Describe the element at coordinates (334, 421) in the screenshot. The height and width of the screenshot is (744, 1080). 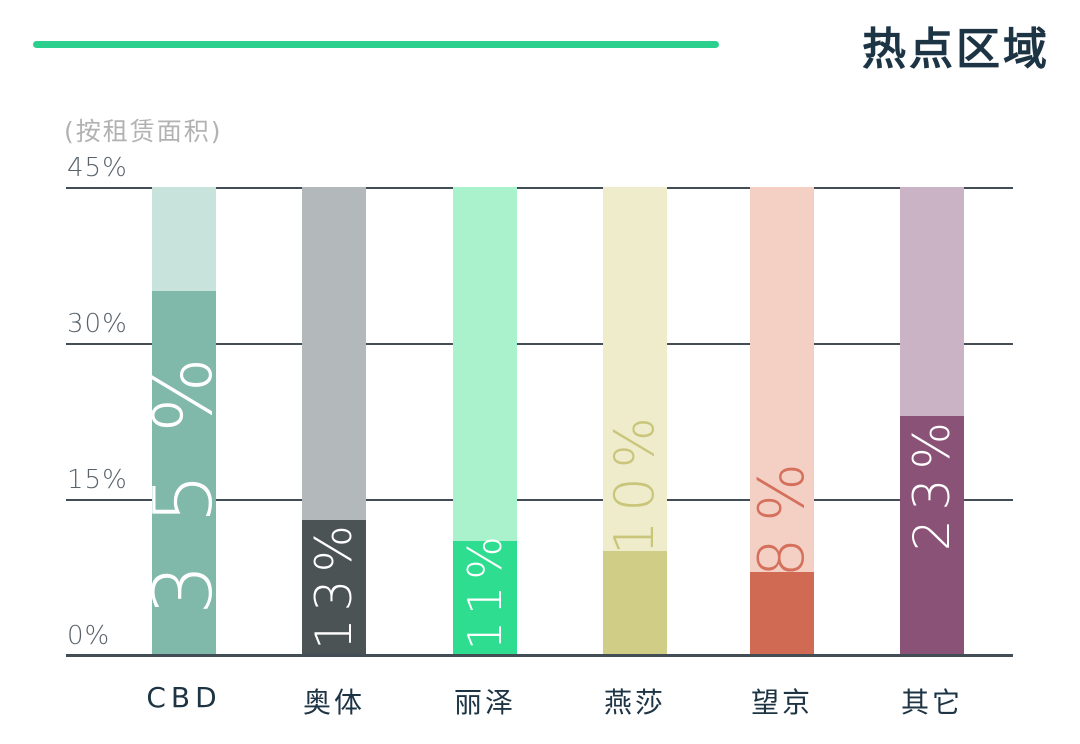
I see `bar-group-cat1: 13%` at that location.